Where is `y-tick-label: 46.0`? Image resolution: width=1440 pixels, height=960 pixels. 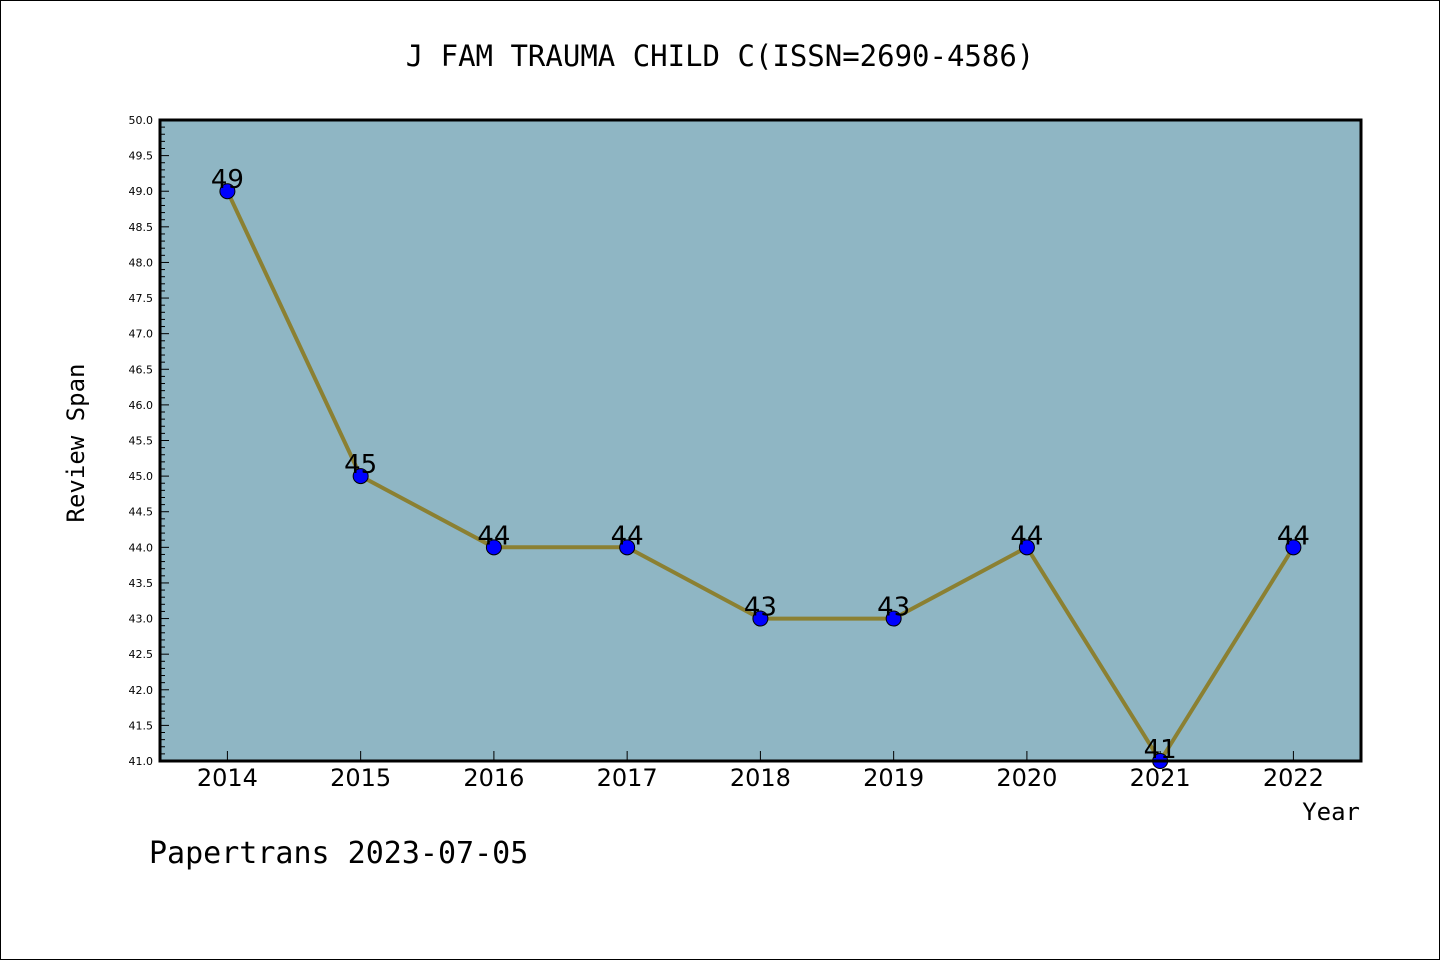
y-tick-label: 46.0 is located at coordinates (141, 405).